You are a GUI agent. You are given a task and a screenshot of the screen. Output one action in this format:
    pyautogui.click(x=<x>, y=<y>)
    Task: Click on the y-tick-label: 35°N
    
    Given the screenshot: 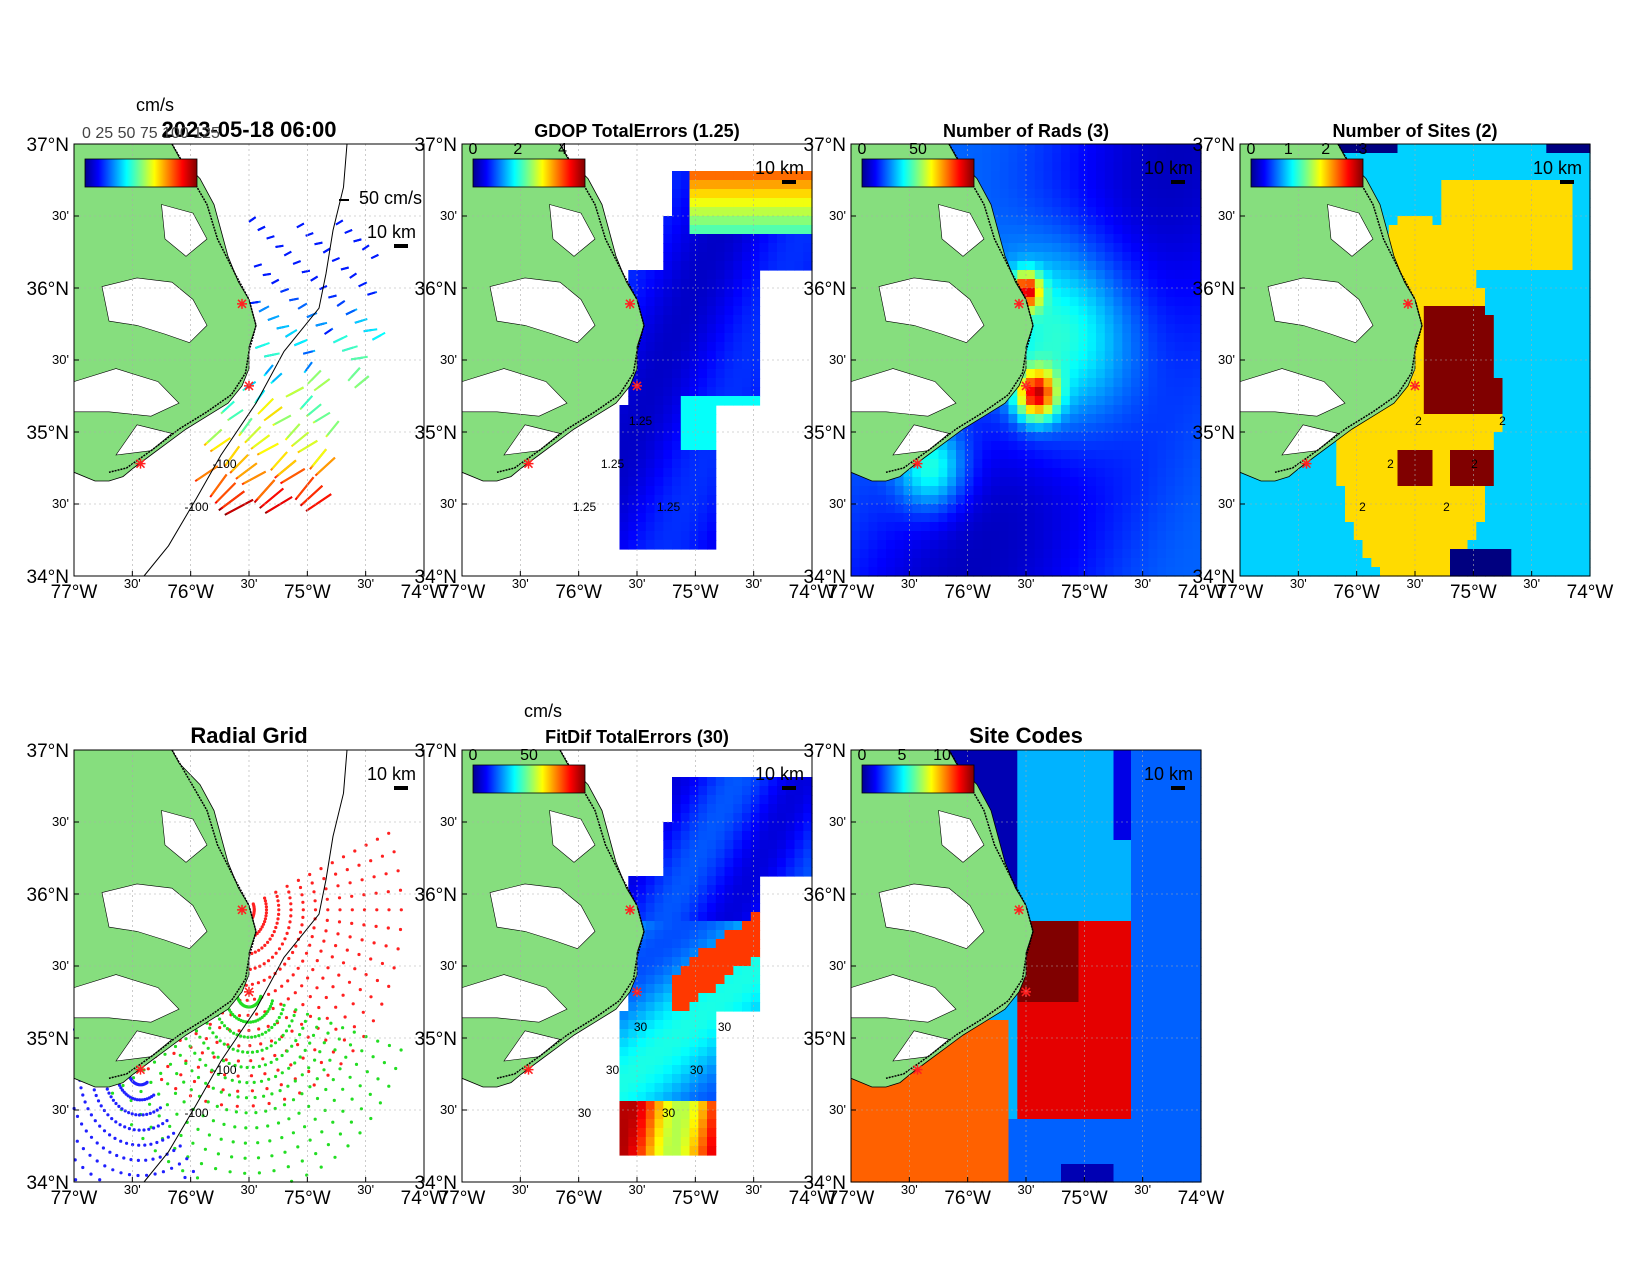 What is the action you would take?
    pyautogui.click(x=1214, y=433)
    